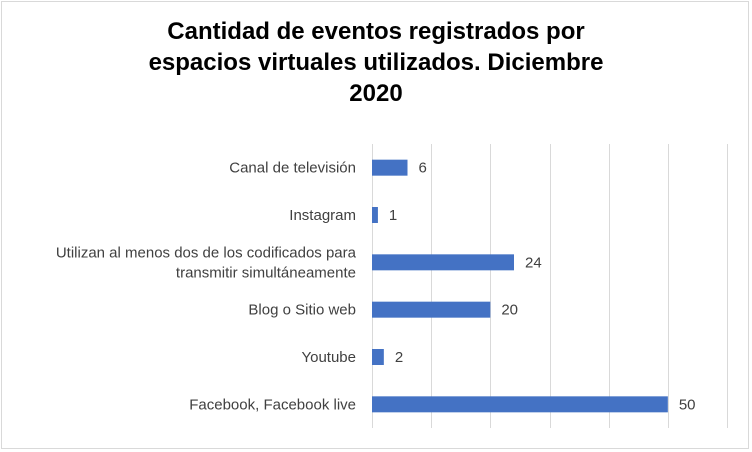  I want to click on chart-title-line-2: espacios virtuales utilizados. Diciembre, so click(376, 62).